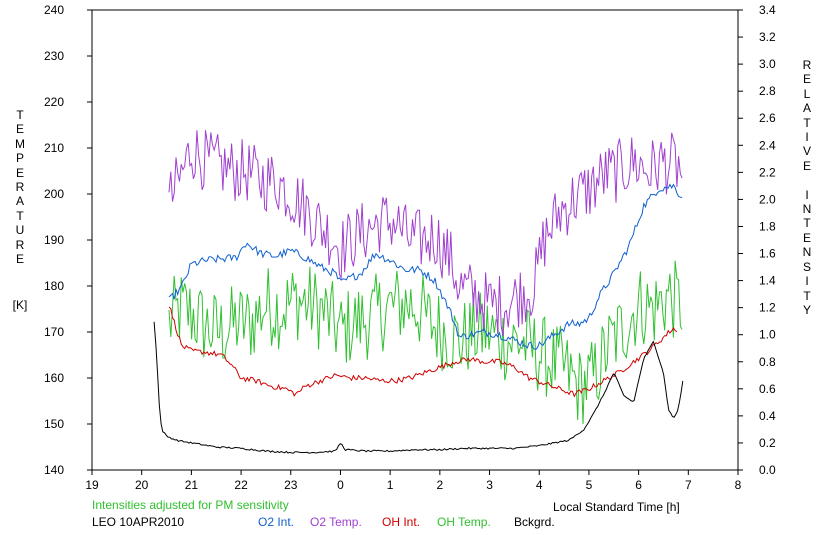 This screenshot has width=828, height=535. I want to click on right-tick-label: 2.6, so click(767, 118).